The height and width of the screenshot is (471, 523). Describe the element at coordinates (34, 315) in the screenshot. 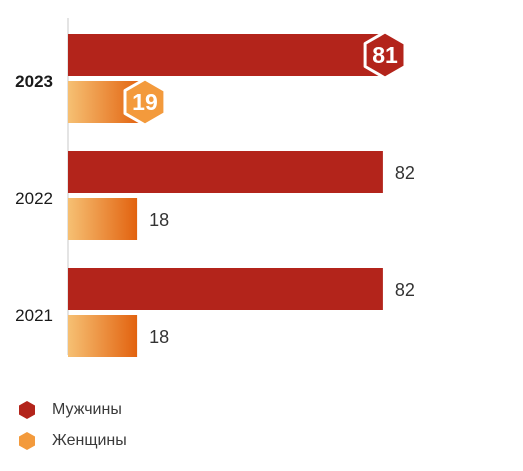

I see `category-label: 2021` at that location.